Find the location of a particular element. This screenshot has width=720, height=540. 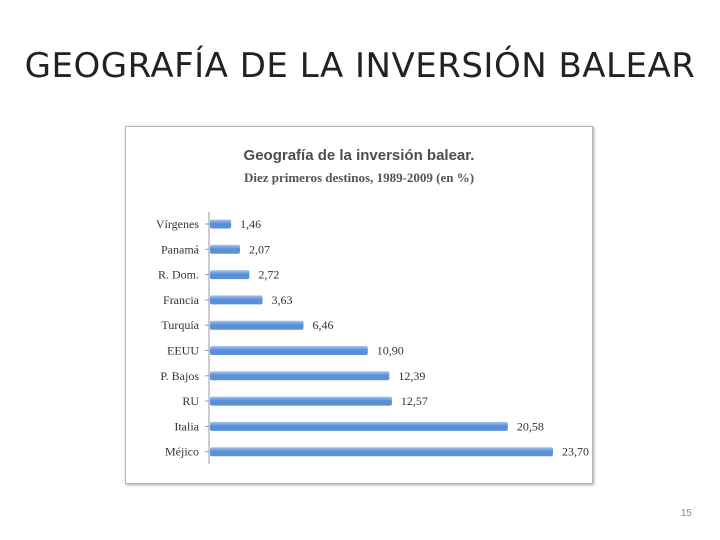

category-label: Méjico is located at coordinates (182, 452).